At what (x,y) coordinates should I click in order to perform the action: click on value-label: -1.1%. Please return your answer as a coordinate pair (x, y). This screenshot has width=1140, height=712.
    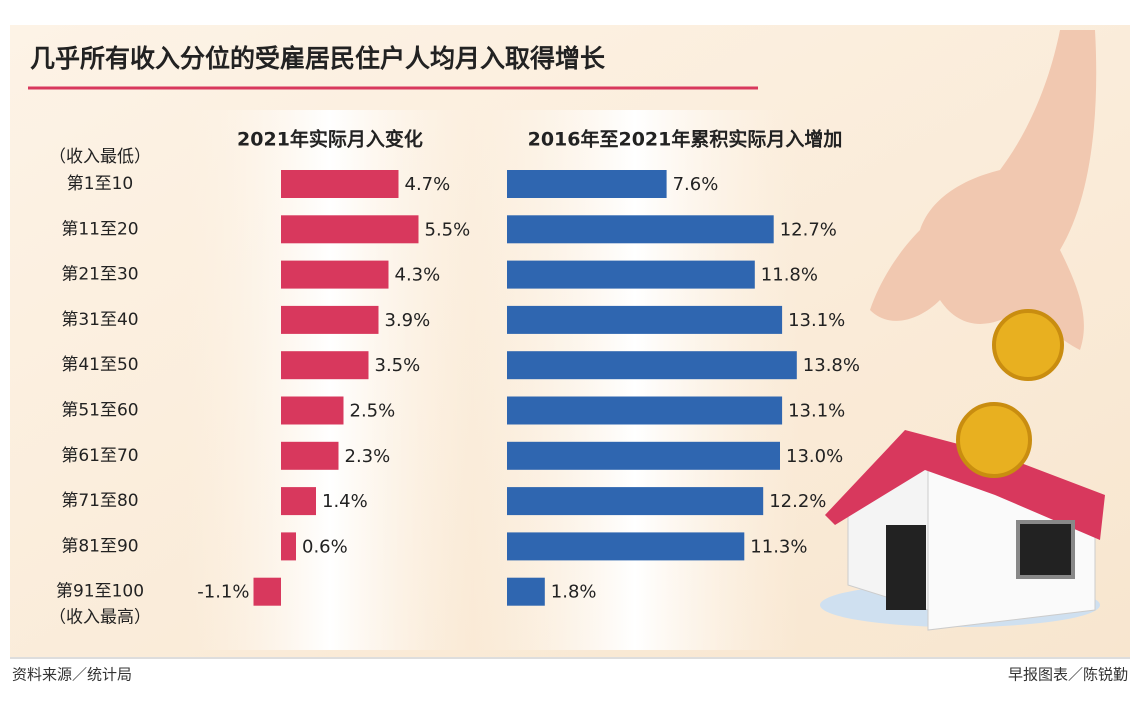
    Looking at the image, I should click on (223, 592).